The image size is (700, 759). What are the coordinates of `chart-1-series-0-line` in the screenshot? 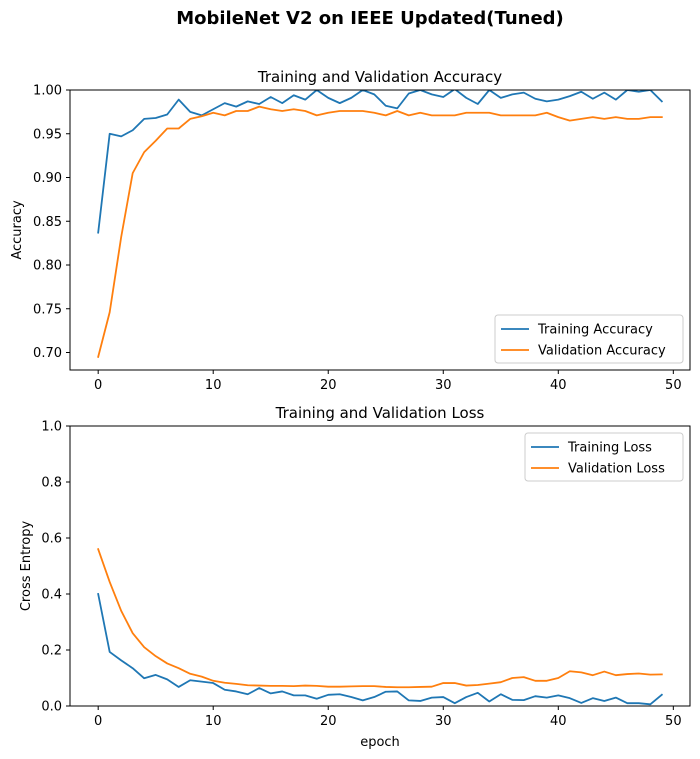 It's located at (380, 649).